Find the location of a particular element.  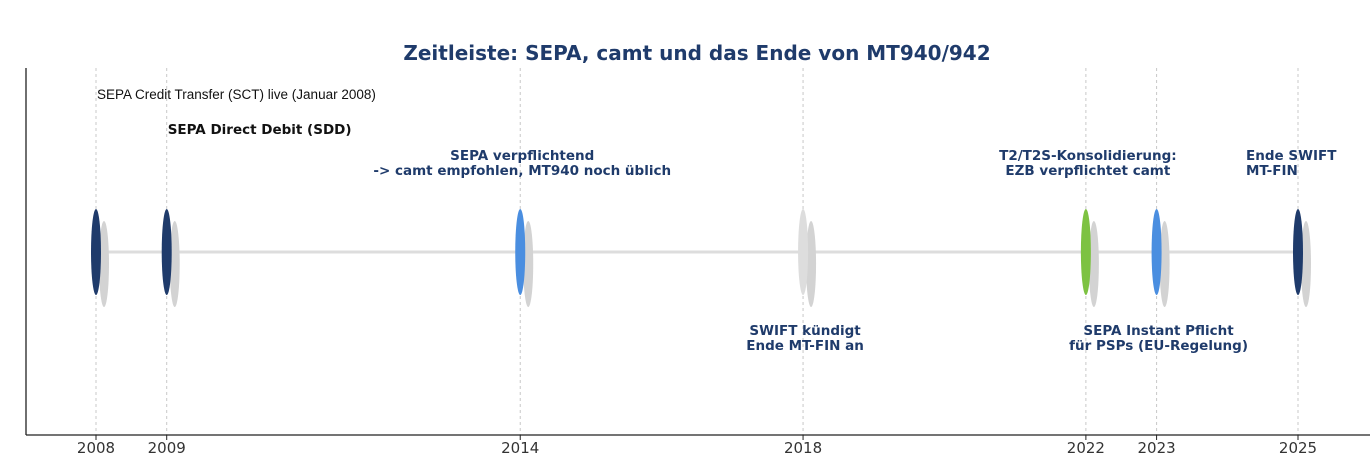

x-tick-label-2008: 2008 is located at coordinates (96, 448).